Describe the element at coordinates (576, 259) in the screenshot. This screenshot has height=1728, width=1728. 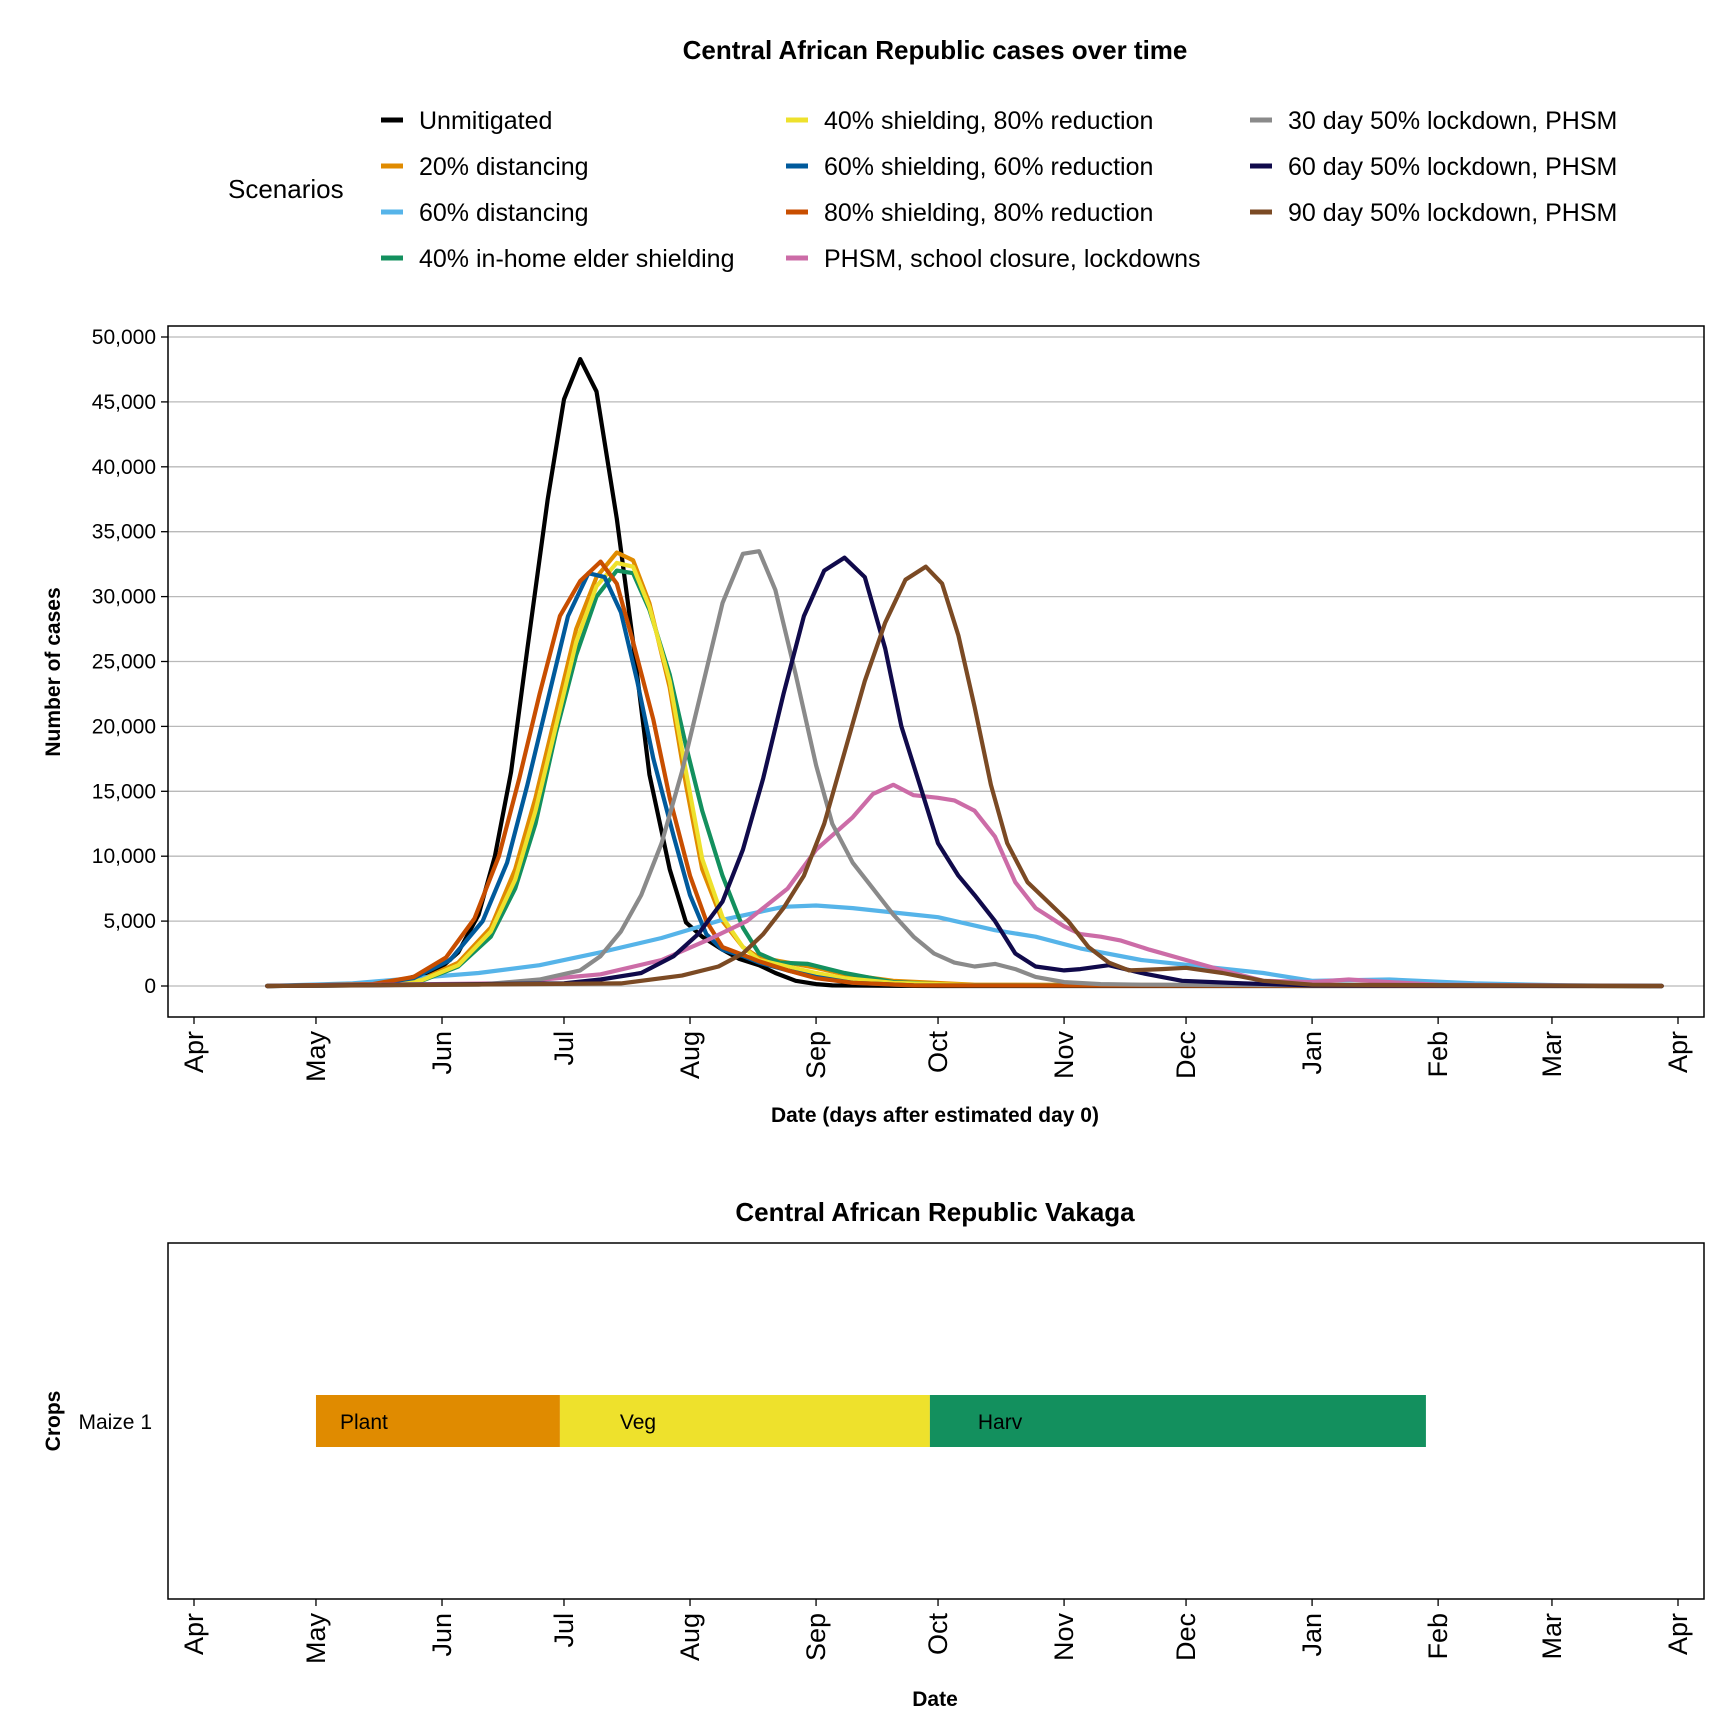
I see `legend-label-40pct-in-home-elder-shielding: 40% in-home elder shielding` at that location.